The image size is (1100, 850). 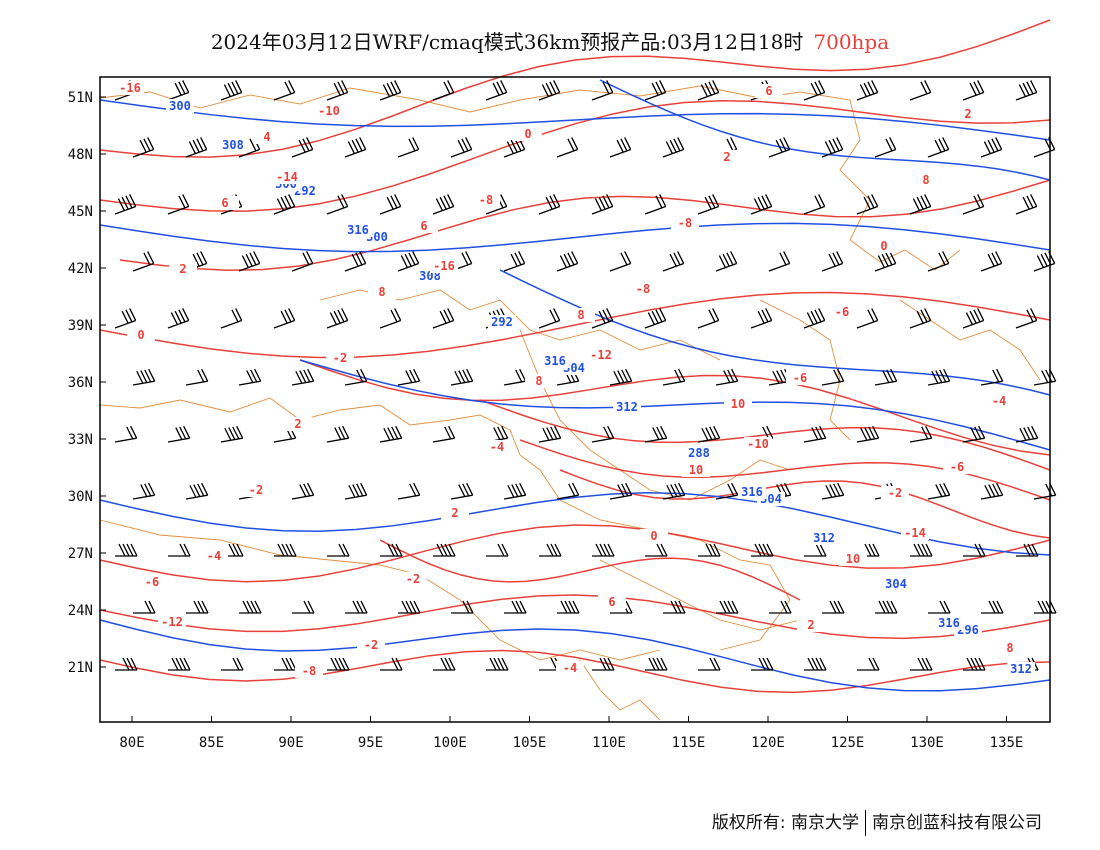 I want to click on y-tick-label: 21N, so click(x=80, y=668).